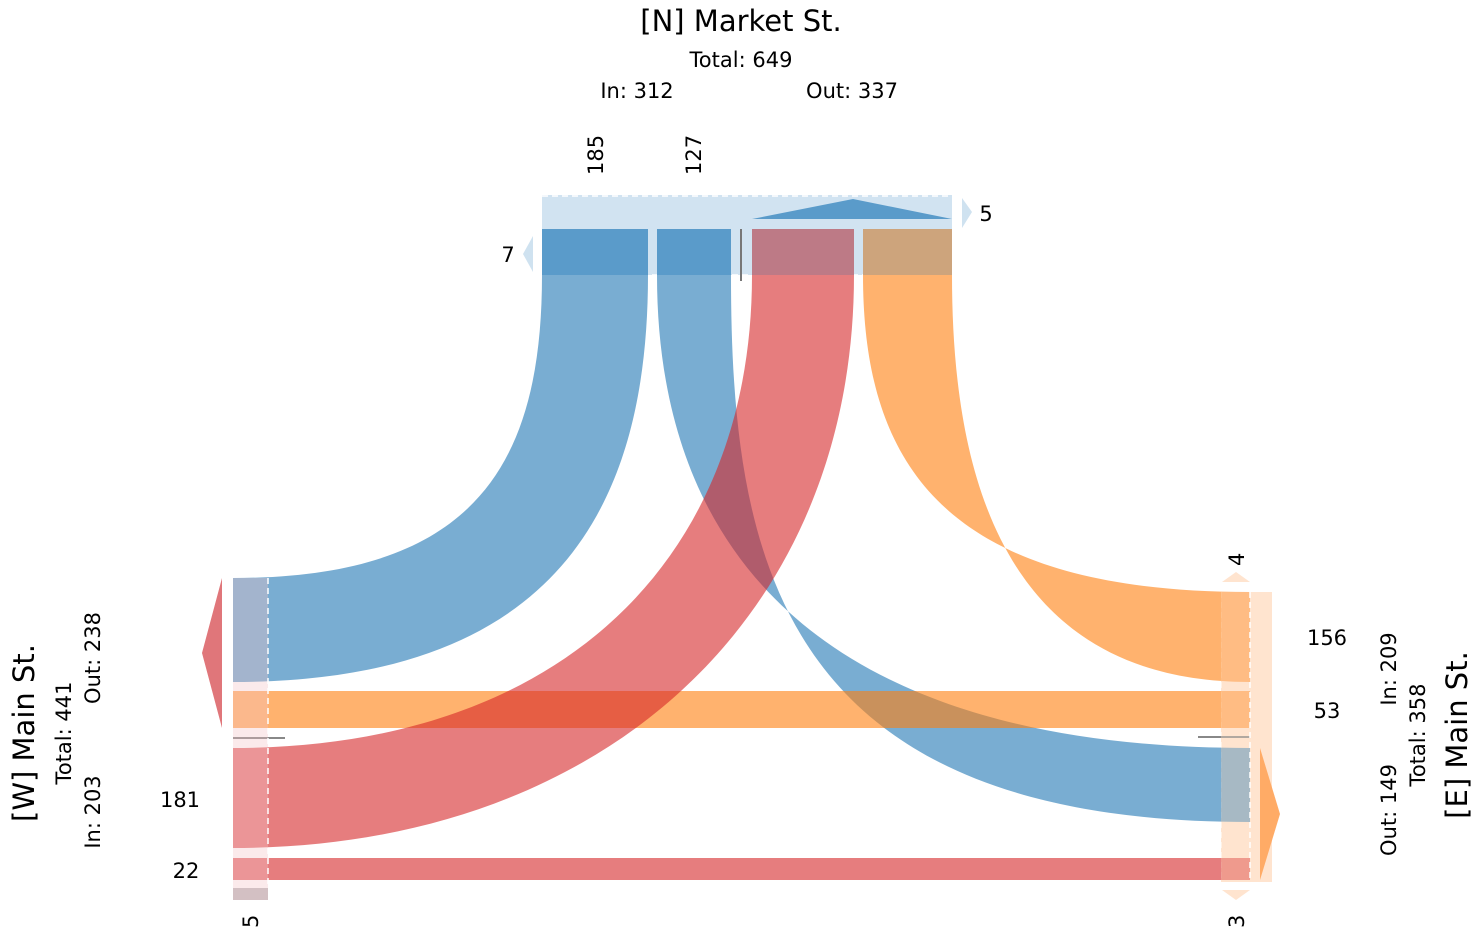  Describe the element at coordinates (694, 252) in the screenshot. I see `north-entry-block-right` at that location.